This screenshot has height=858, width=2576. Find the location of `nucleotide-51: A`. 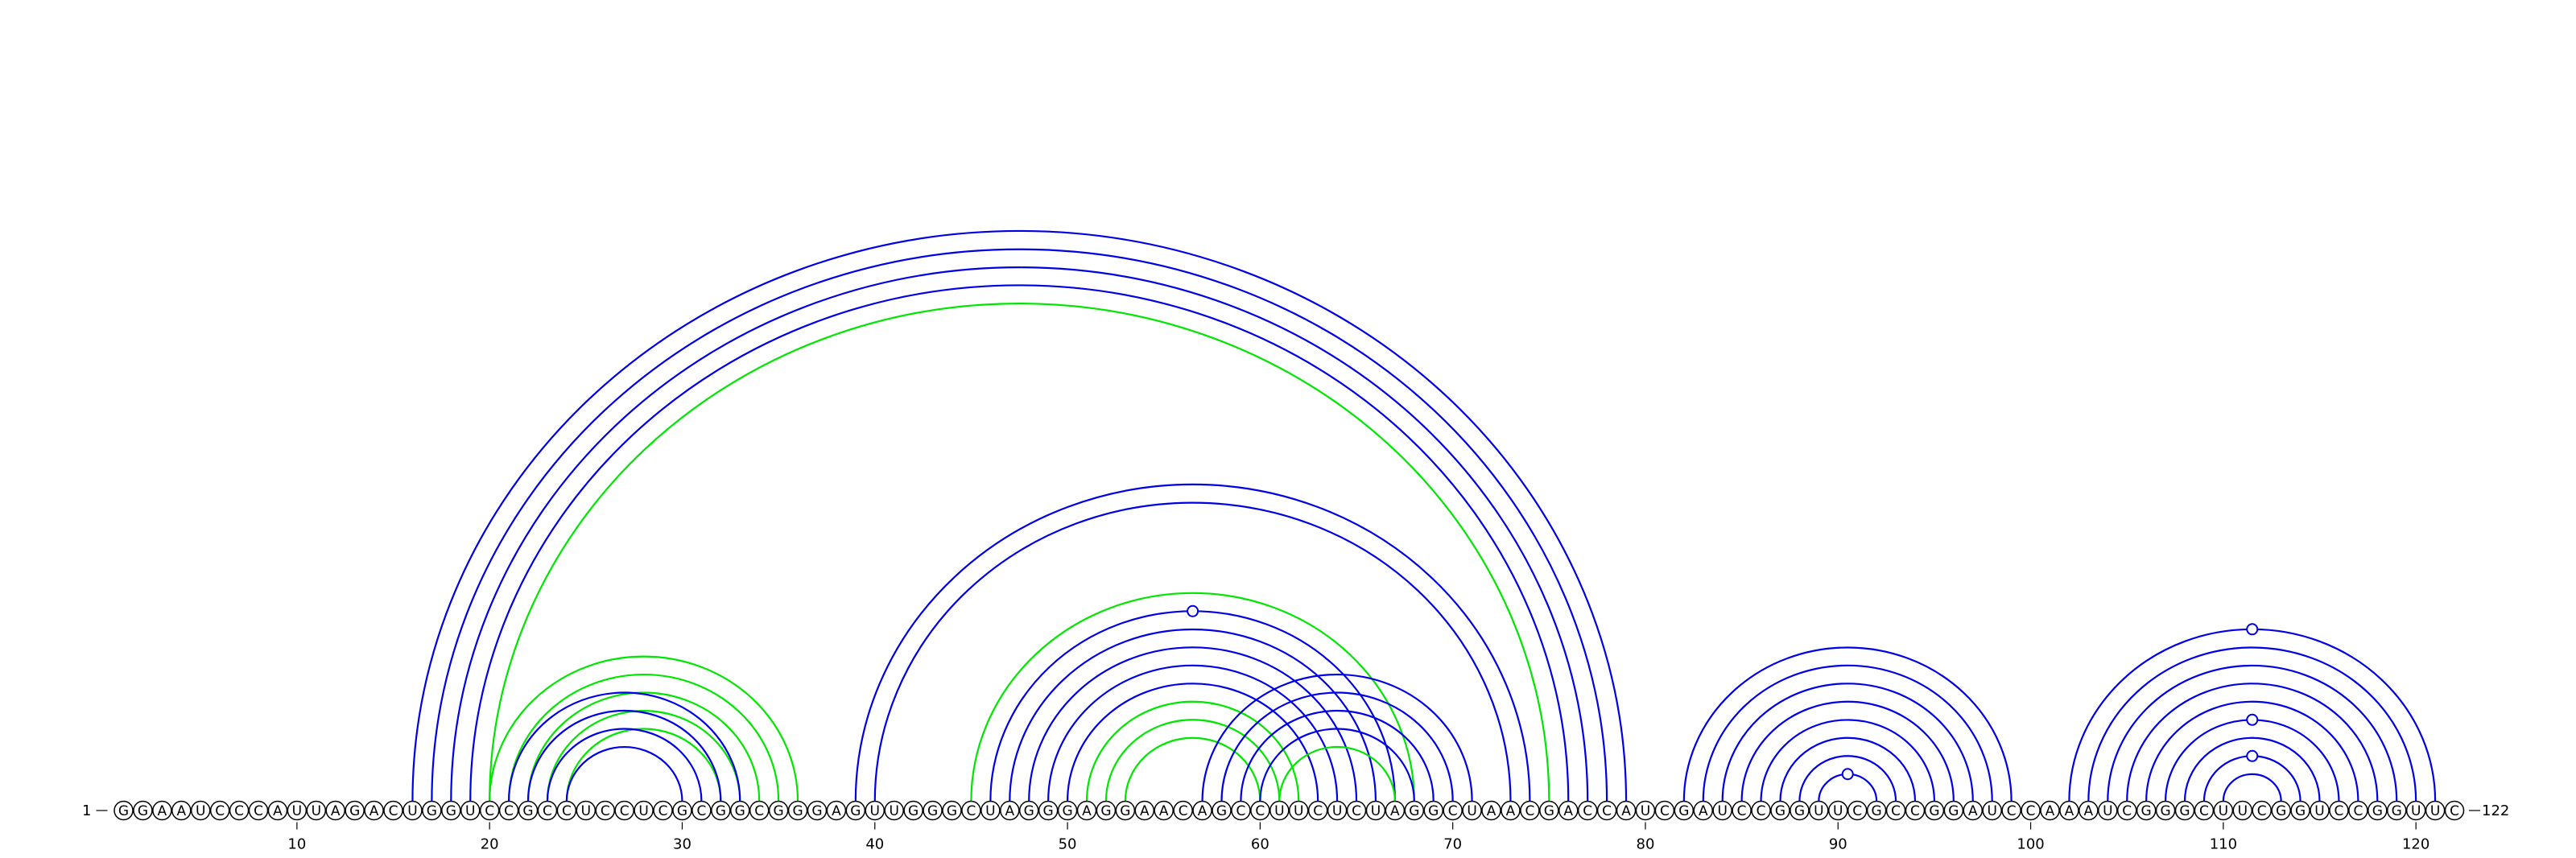

nucleotide-51: A is located at coordinates (1086, 811).